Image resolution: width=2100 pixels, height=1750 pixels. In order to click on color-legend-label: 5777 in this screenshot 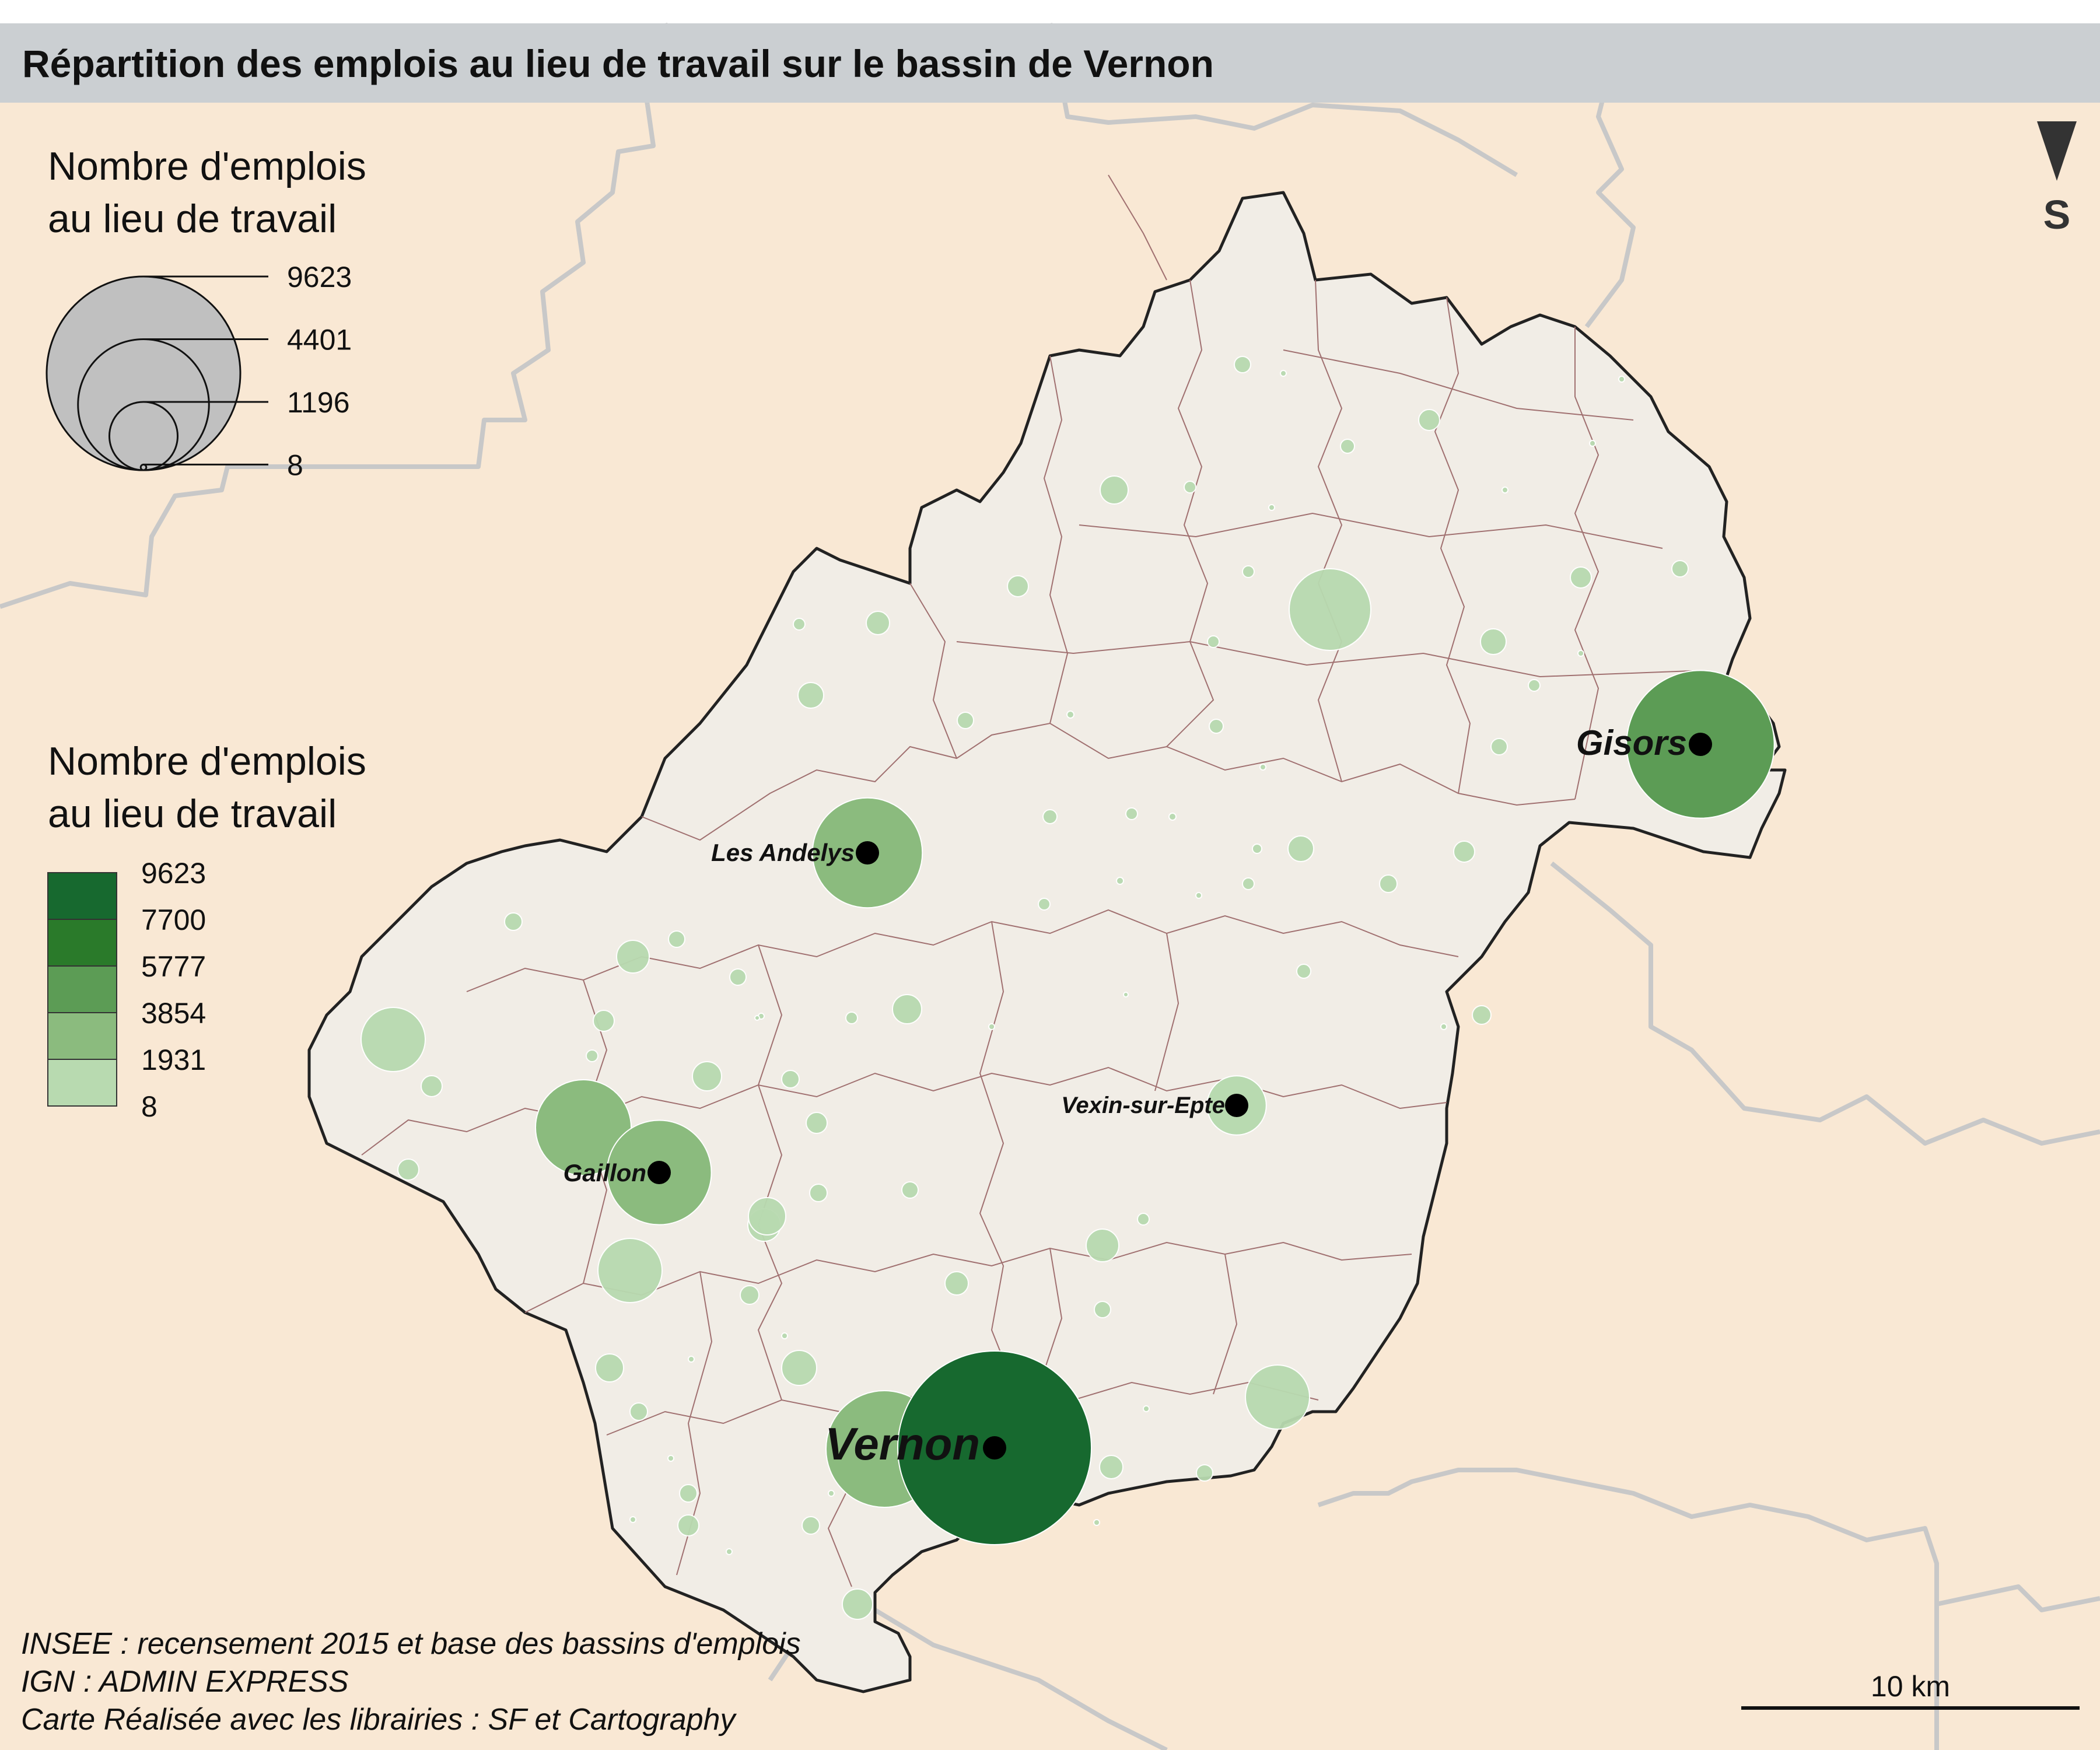, I will do `click(173, 966)`.